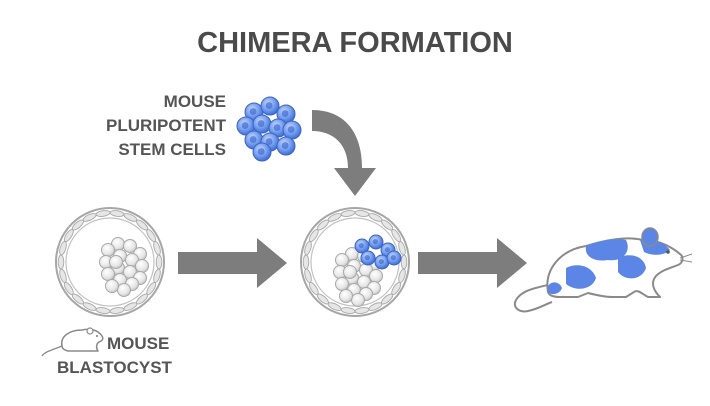 This screenshot has height=406, width=710. What do you see at coordinates (195, 101) in the screenshot?
I see `stem-cells-label-line-1: MOUSE` at bounding box center [195, 101].